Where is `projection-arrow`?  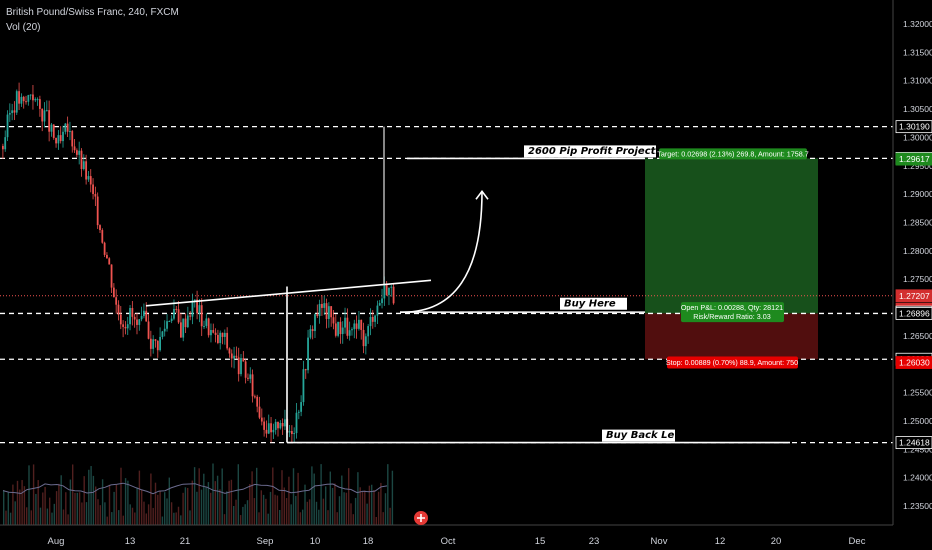
projection-arrow is located at coordinates (441, 252).